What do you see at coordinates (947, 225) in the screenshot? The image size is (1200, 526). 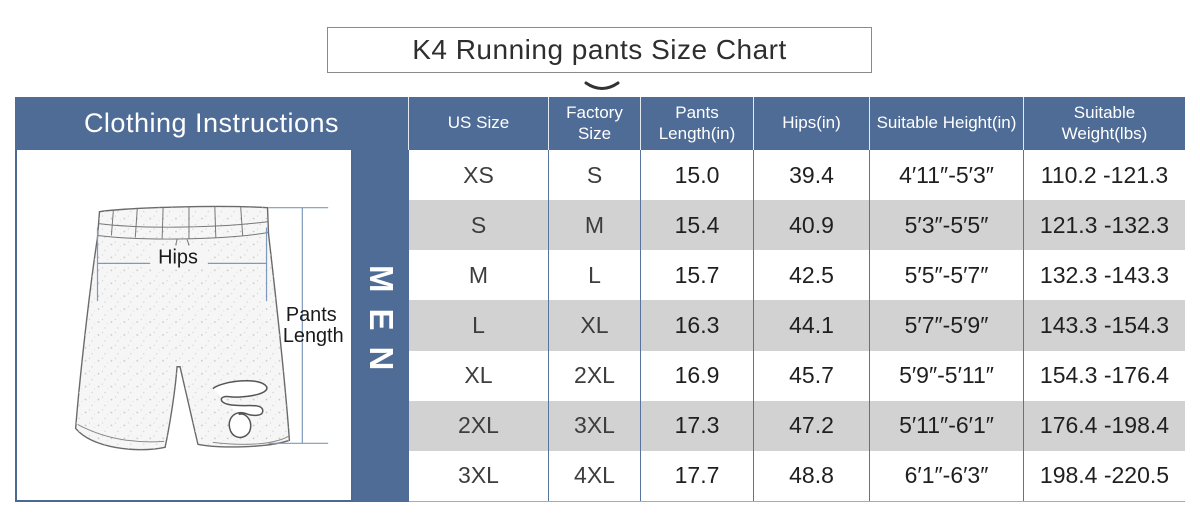 I see `table-cell: 5′3″-5′5″` at bounding box center [947, 225].